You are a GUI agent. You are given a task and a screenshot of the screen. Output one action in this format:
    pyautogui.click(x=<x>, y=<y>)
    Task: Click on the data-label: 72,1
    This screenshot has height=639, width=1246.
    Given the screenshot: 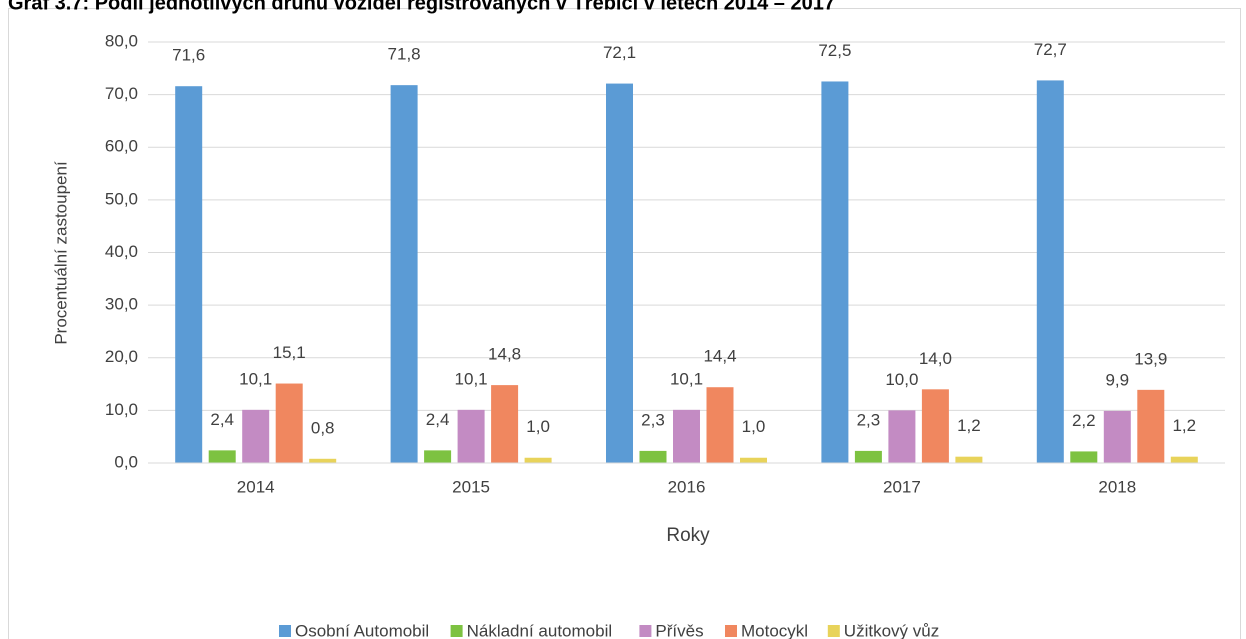 What is the action you would take?
    pyautogui.click(x=619, y=52)
    